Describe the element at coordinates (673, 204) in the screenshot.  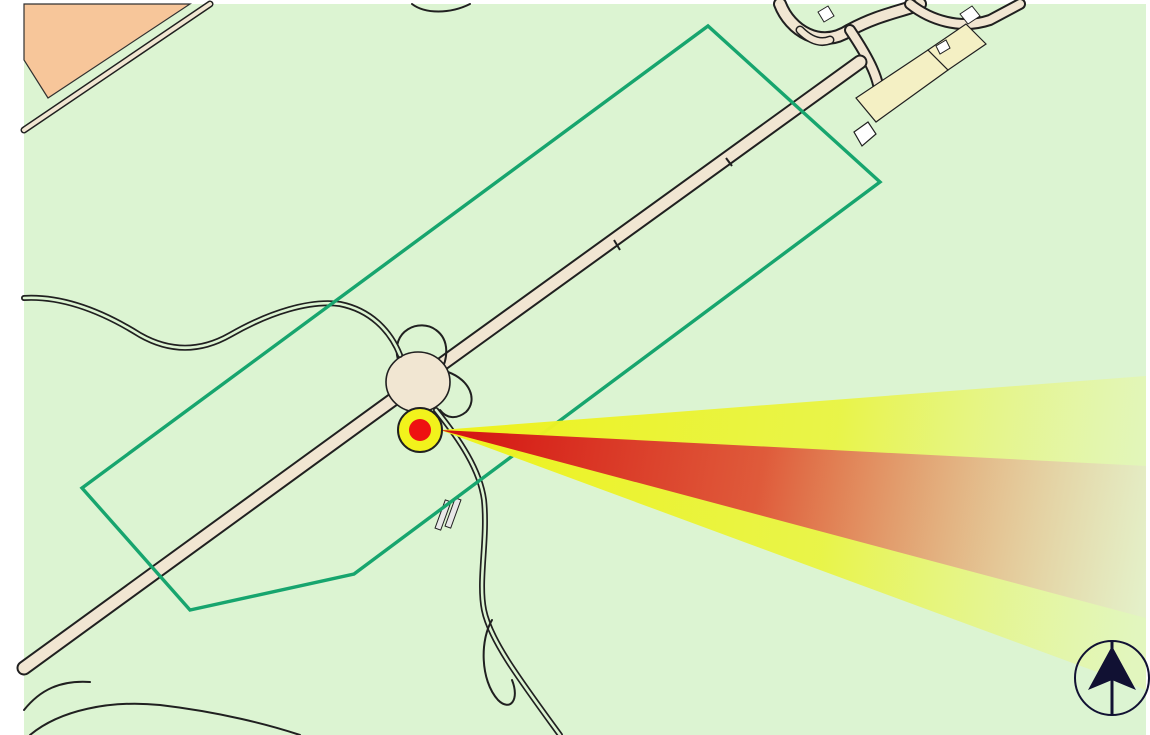
I see `road-stubs` at that location.